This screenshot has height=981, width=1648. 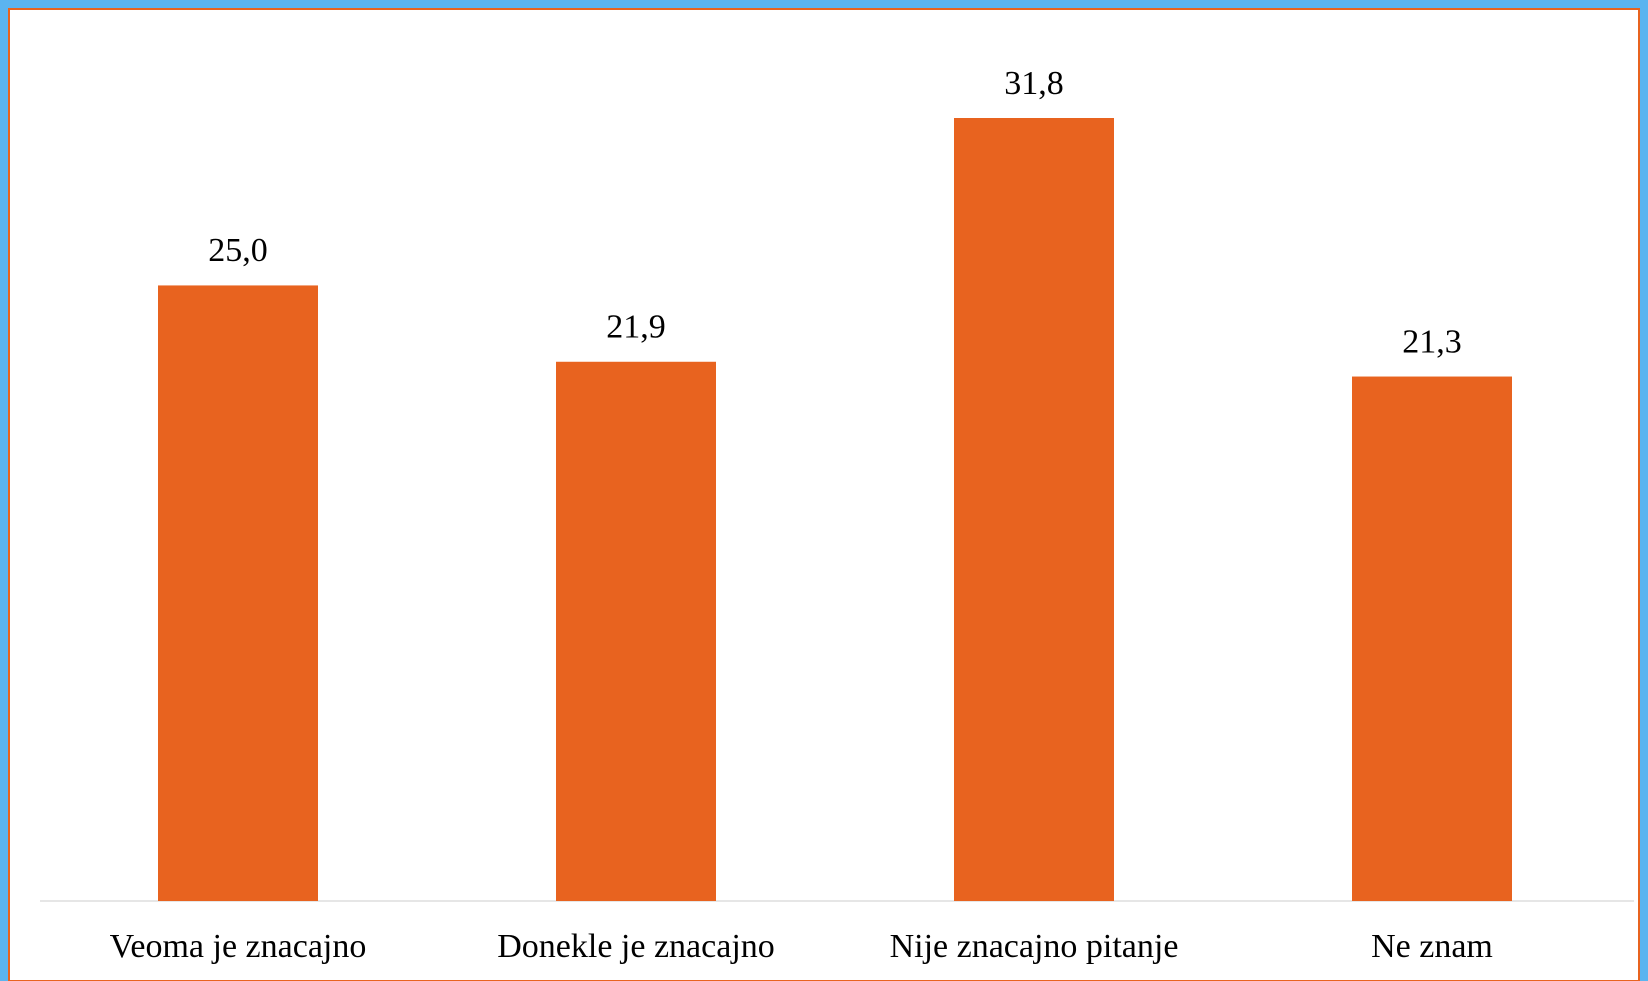 I want to click on value-label: 25,0, so click(x=238, y=250).